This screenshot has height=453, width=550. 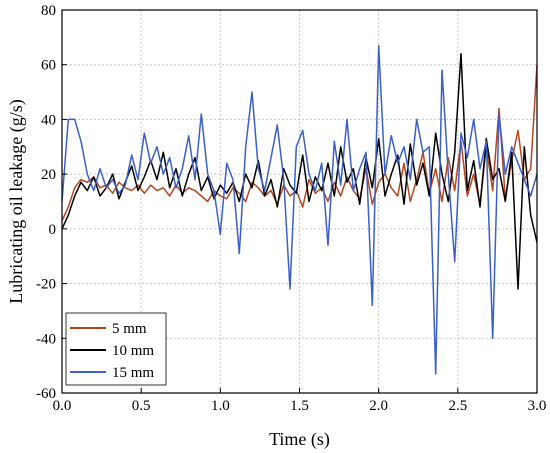 I want to click on x-tick-label: 1.0, so click(x=220, y=406).